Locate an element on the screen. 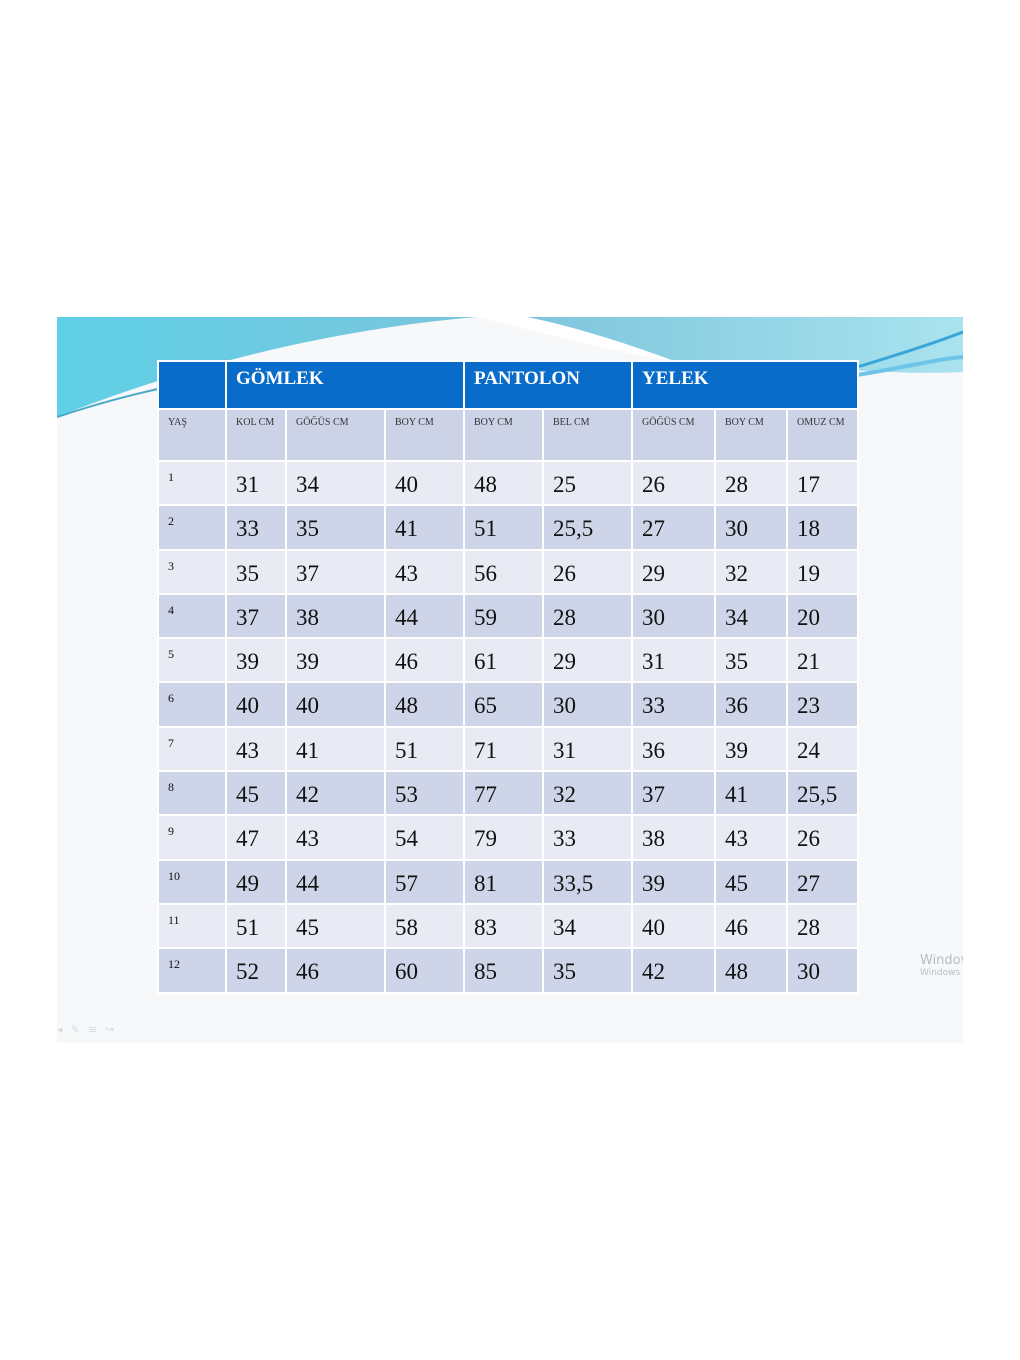  table-row: 11 51 45 58 83 34 40 46 28 is located at coordinates (508, 926).